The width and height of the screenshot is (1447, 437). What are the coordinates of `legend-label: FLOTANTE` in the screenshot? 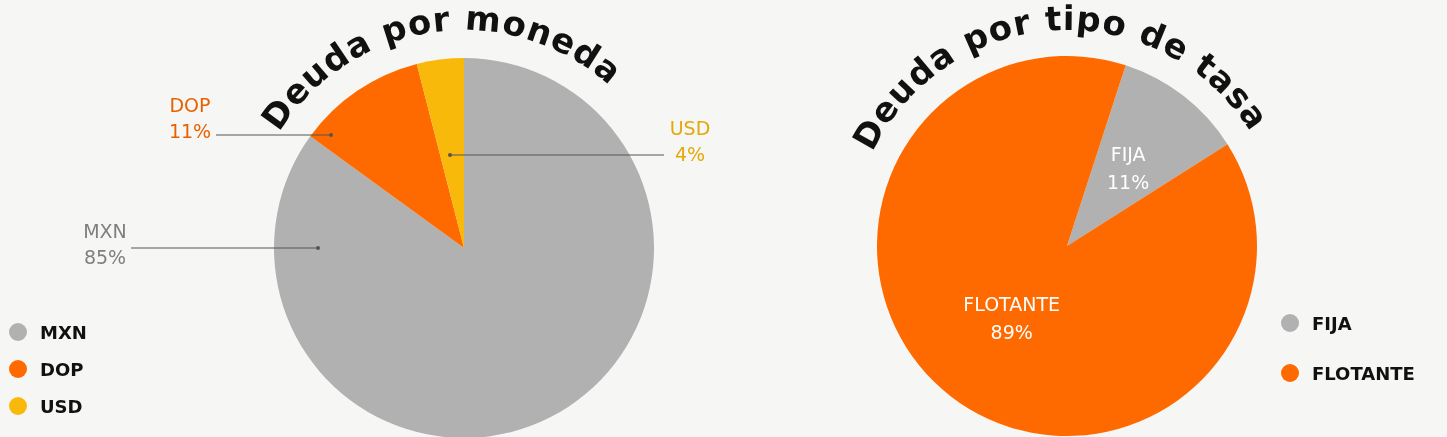 It's located at (1363, 373).